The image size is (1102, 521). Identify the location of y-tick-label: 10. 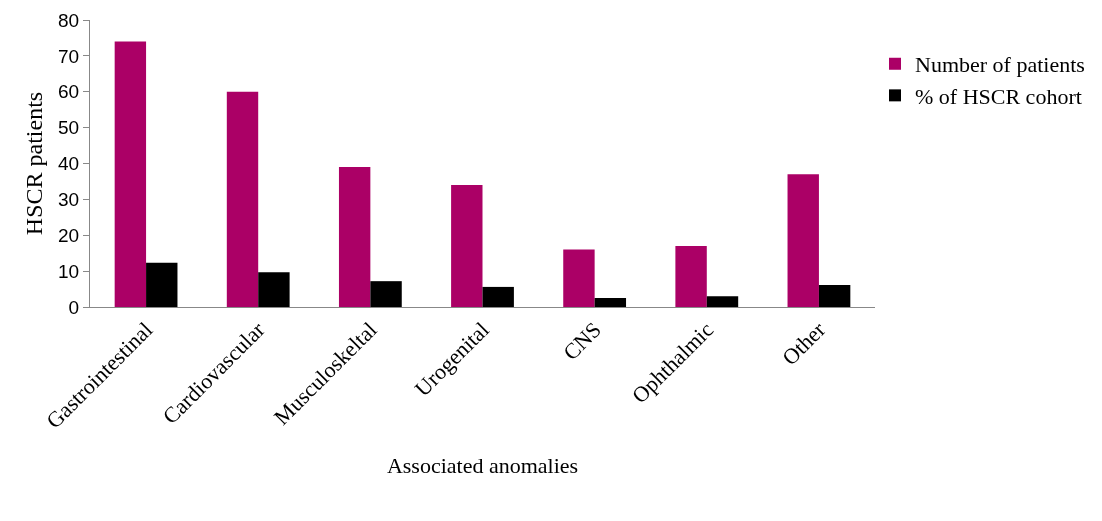
(69, 271).